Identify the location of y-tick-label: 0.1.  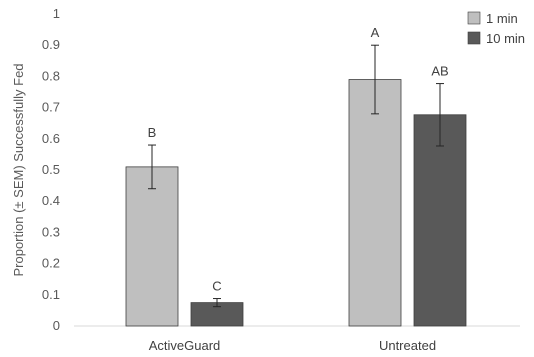
(51, 294).